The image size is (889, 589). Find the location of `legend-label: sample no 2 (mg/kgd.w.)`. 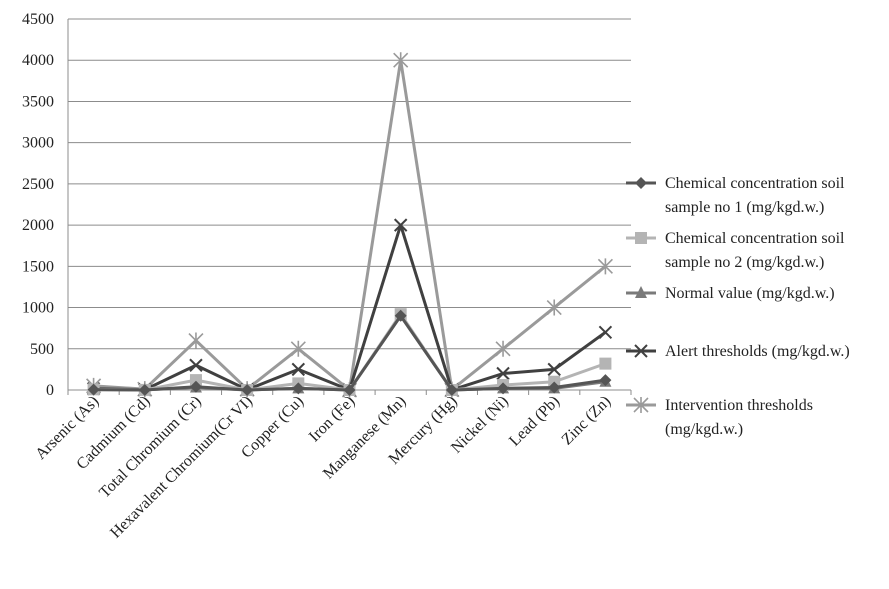

legend-label: sample no 2 (mg/kgd.w.) is located at coordinates (744, 262).